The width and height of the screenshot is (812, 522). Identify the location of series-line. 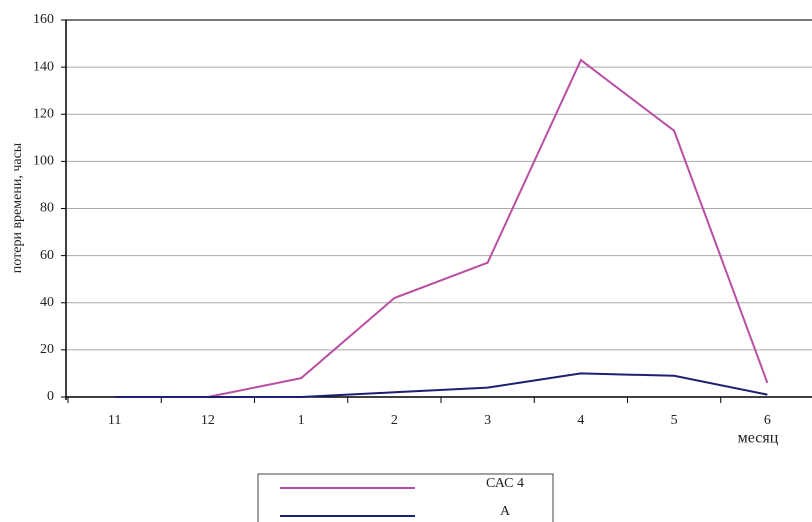
(441, 385).